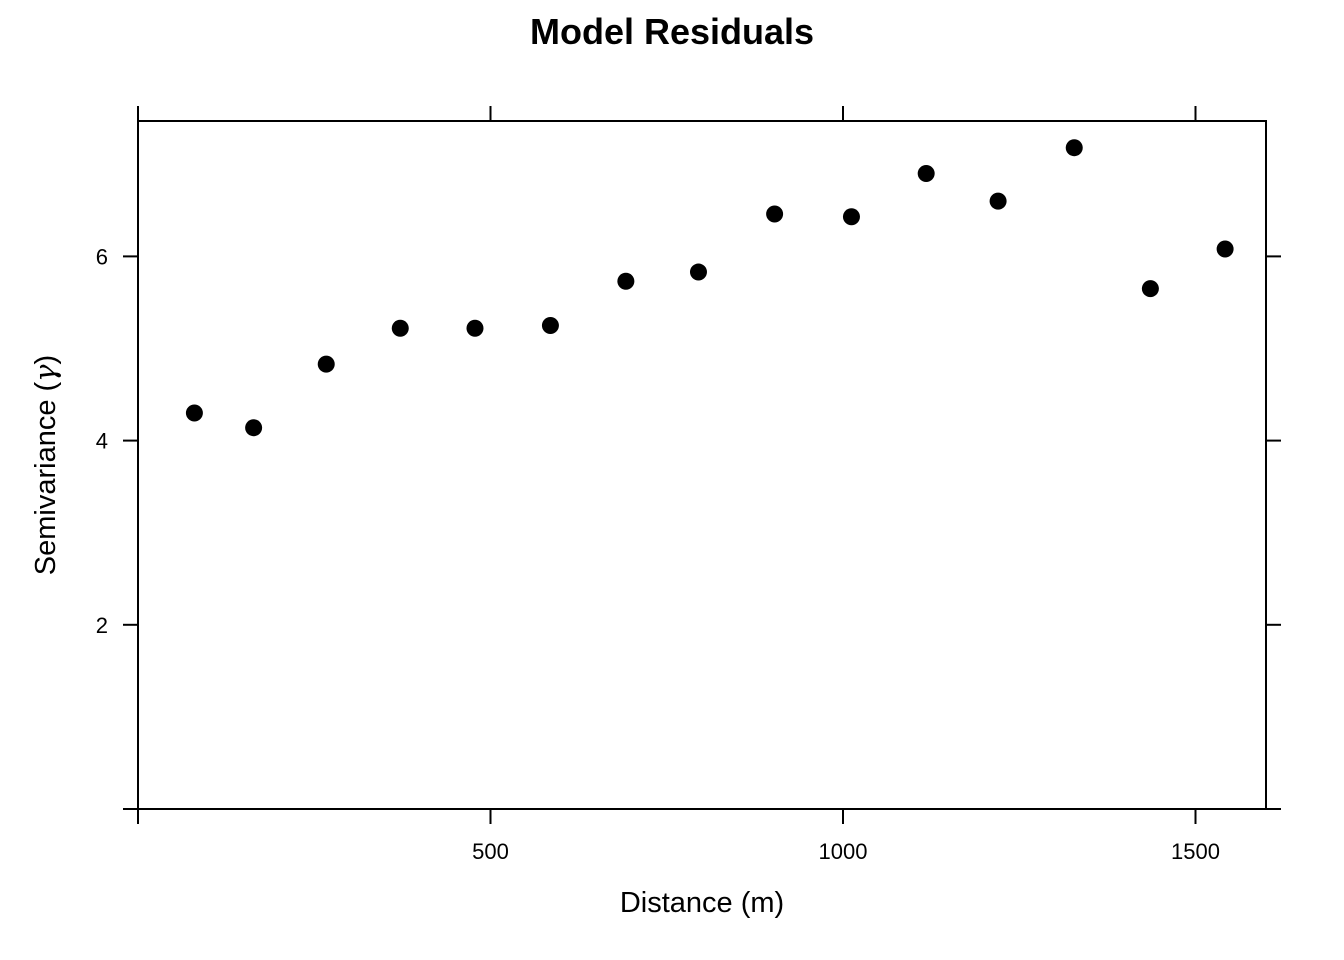 Image resolution: width=1344 pixels, height=960 pixels. What do you see at coordinates (672, 31) in the screenshot?
I see `chart-title: Model Residuals` at bounding box center [672, 31].